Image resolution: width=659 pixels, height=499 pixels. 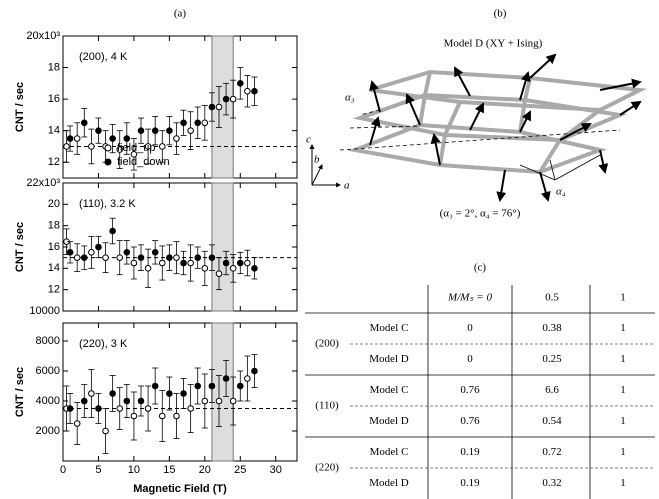 I want to click on column-header: 1, so click(x=623, y=298).